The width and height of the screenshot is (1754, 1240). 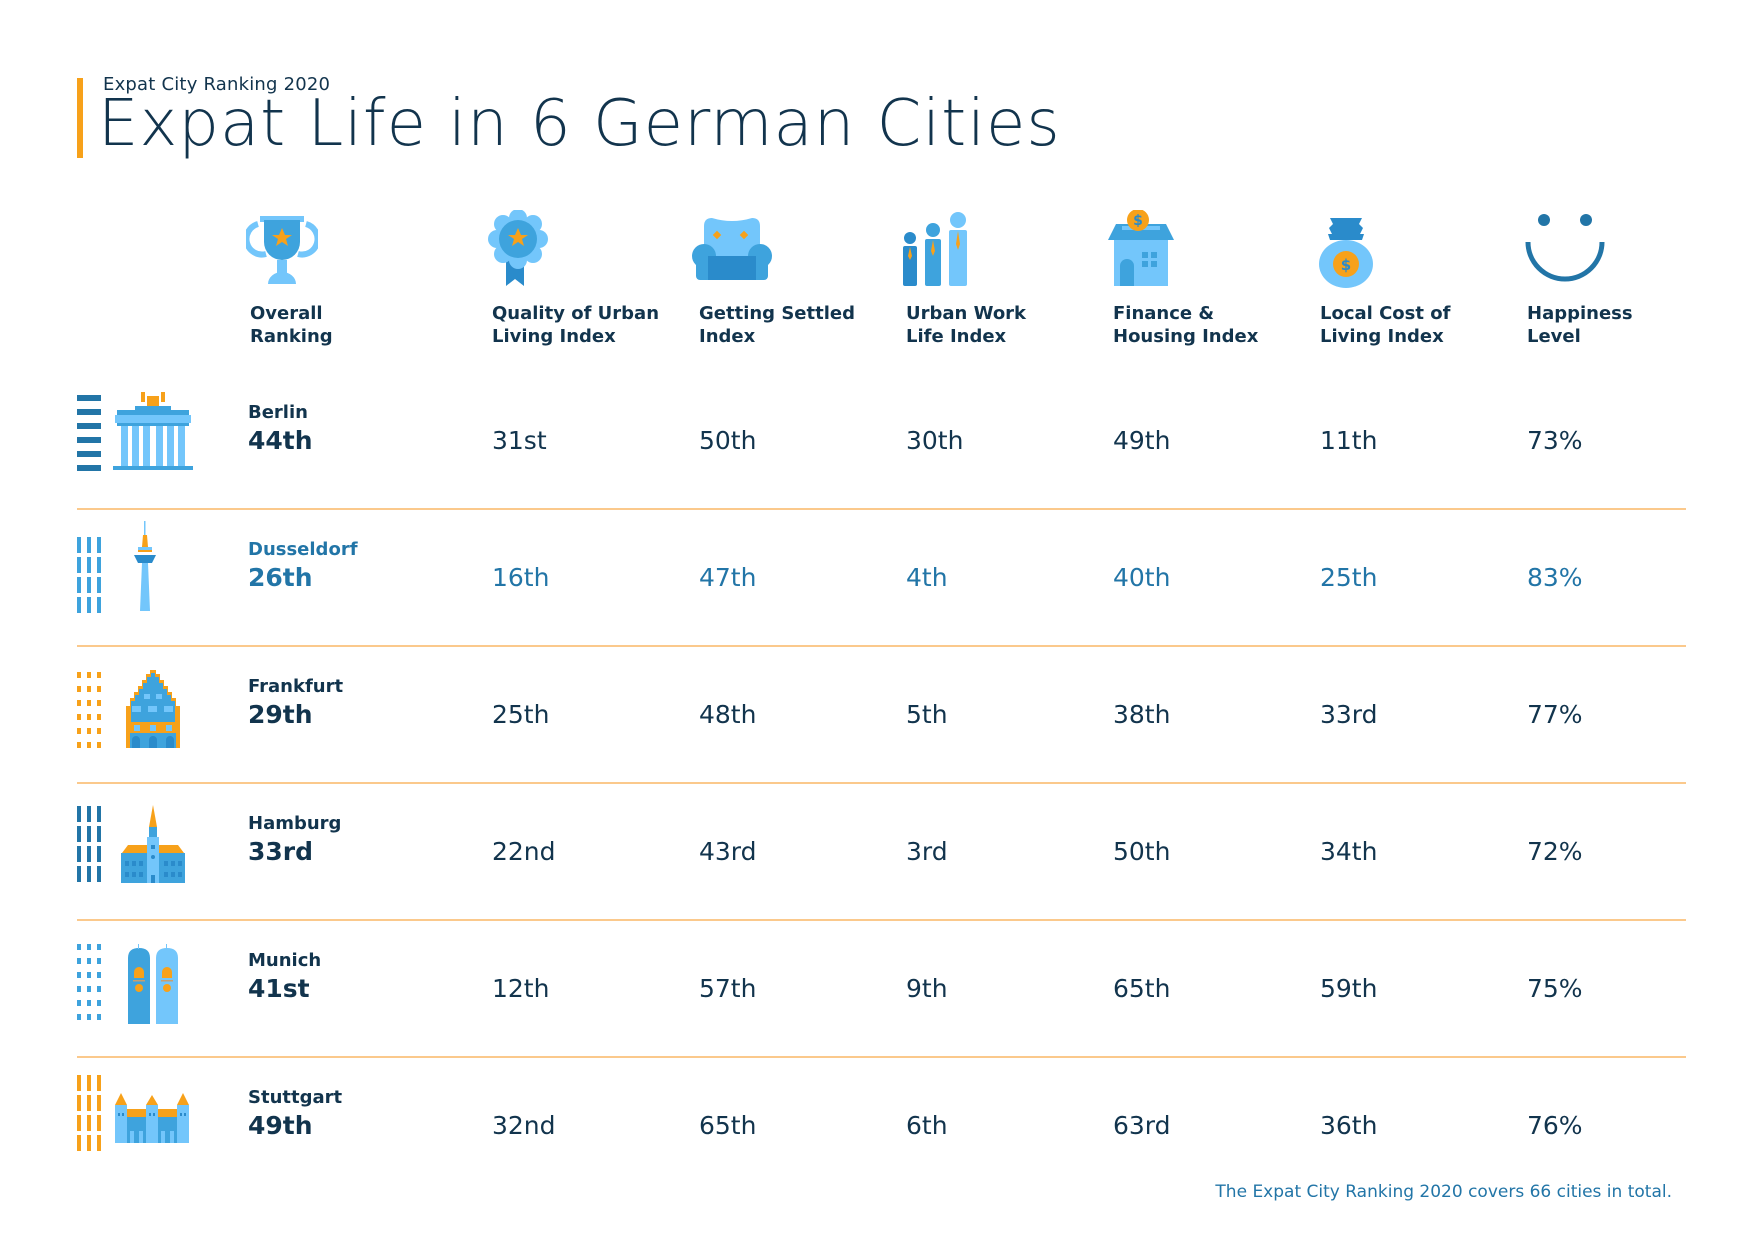 What do you see at coordinates (1555, 1125) in the screenshot?
I see `happiness-level: 76%` at bounding box center [1555, 1125].